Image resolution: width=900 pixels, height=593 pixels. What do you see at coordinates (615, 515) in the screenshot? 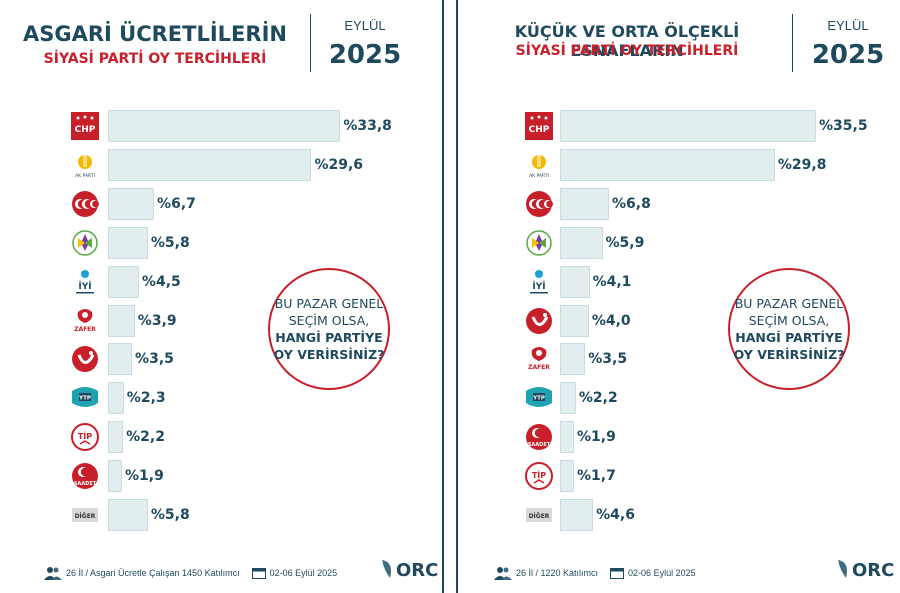
I see `value-label-diger: %4,6` at bounding box center [615, 515].